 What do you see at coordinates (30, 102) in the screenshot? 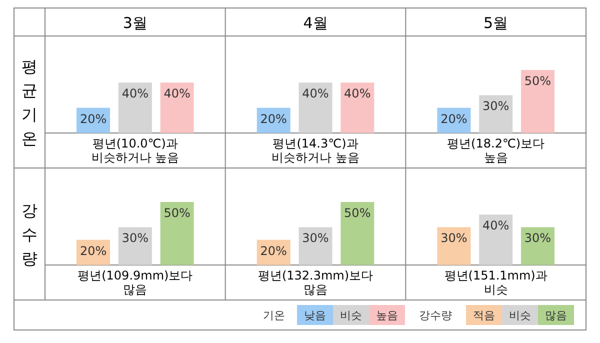
I see `y-axis-title: 평균기온` at bounding box center [30, 102].